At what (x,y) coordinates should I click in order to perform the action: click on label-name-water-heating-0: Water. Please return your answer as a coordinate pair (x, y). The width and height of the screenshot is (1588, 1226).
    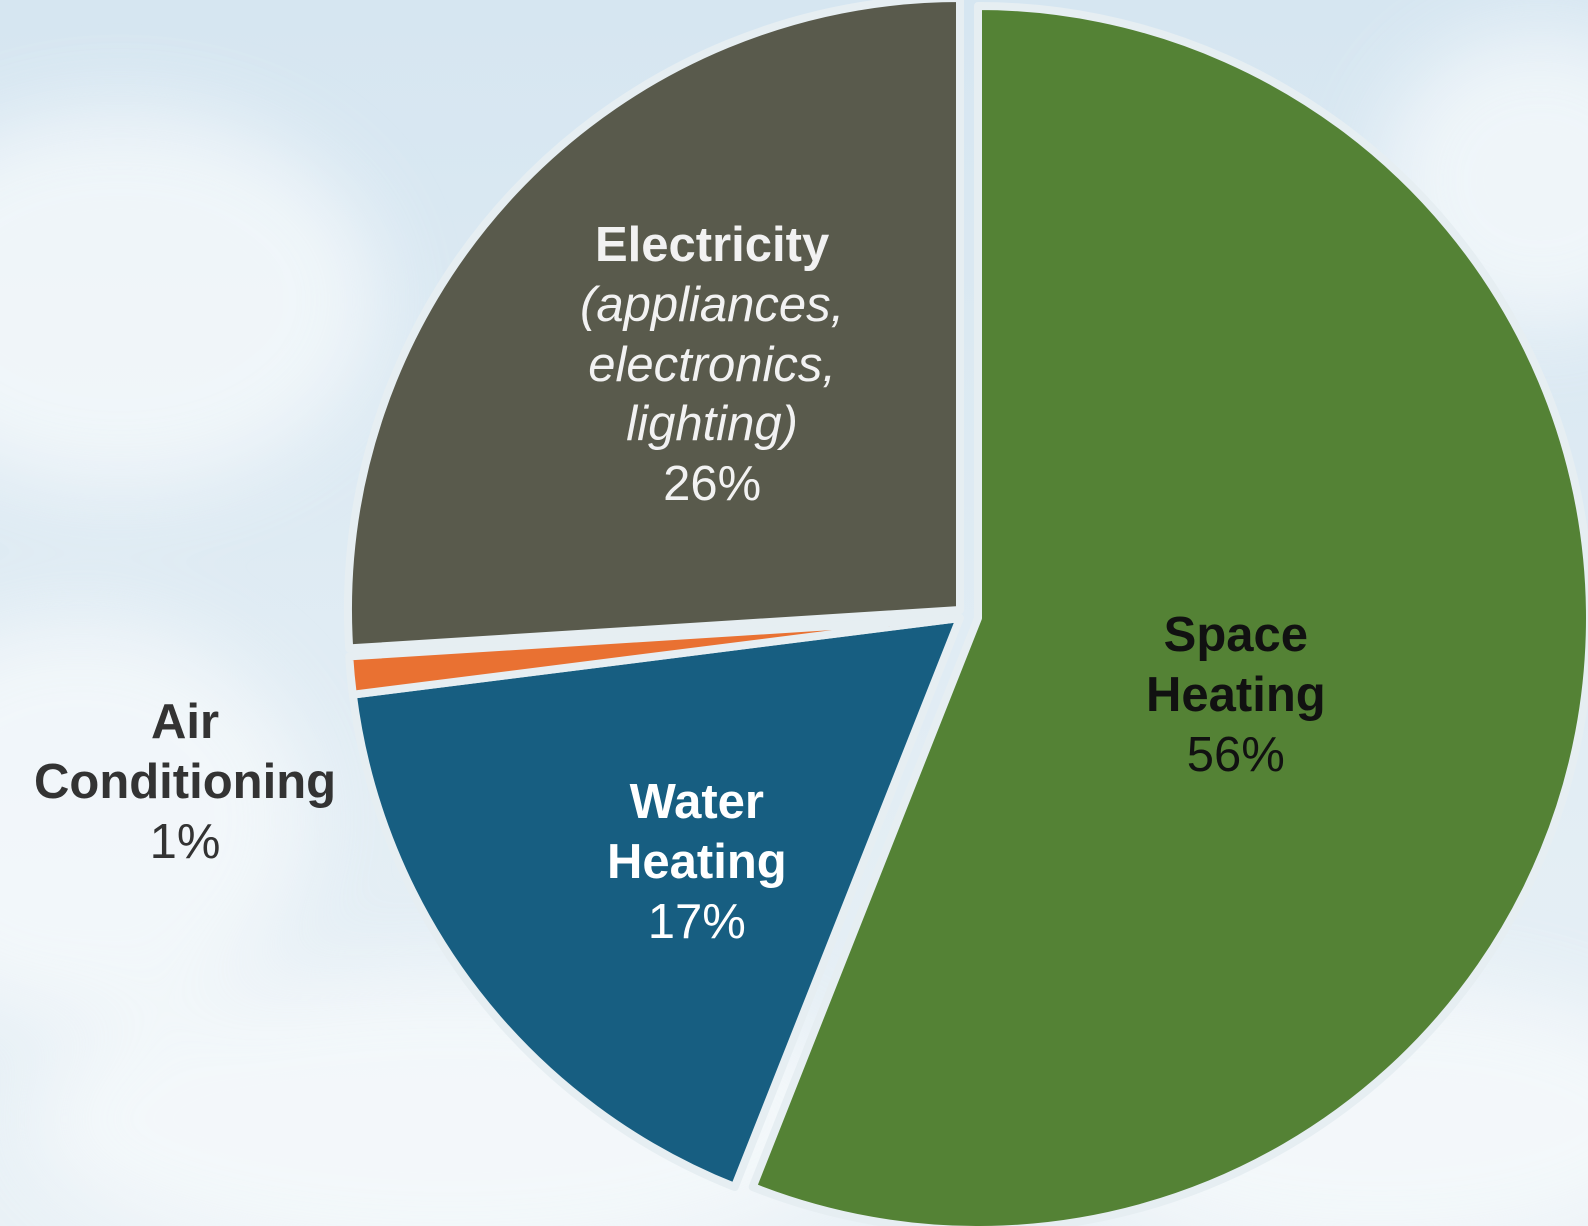
    Looking at the image, I should click on (696, 802).